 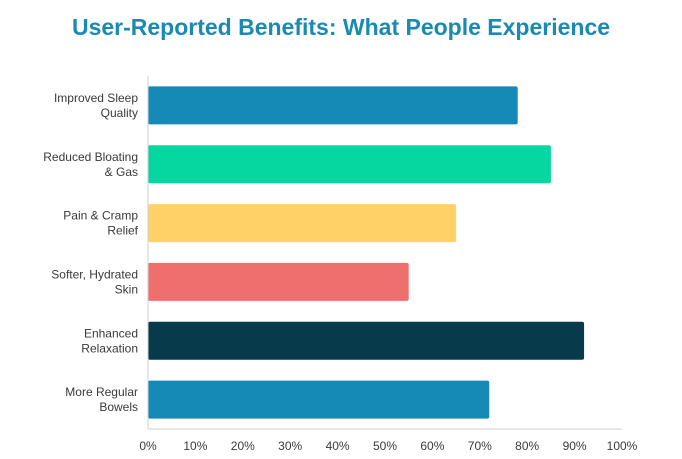 What do you see at coordinates (126, 289) in the screenshot?
I see `category-label-3-1: Skin` at bounding box center [126, 289].